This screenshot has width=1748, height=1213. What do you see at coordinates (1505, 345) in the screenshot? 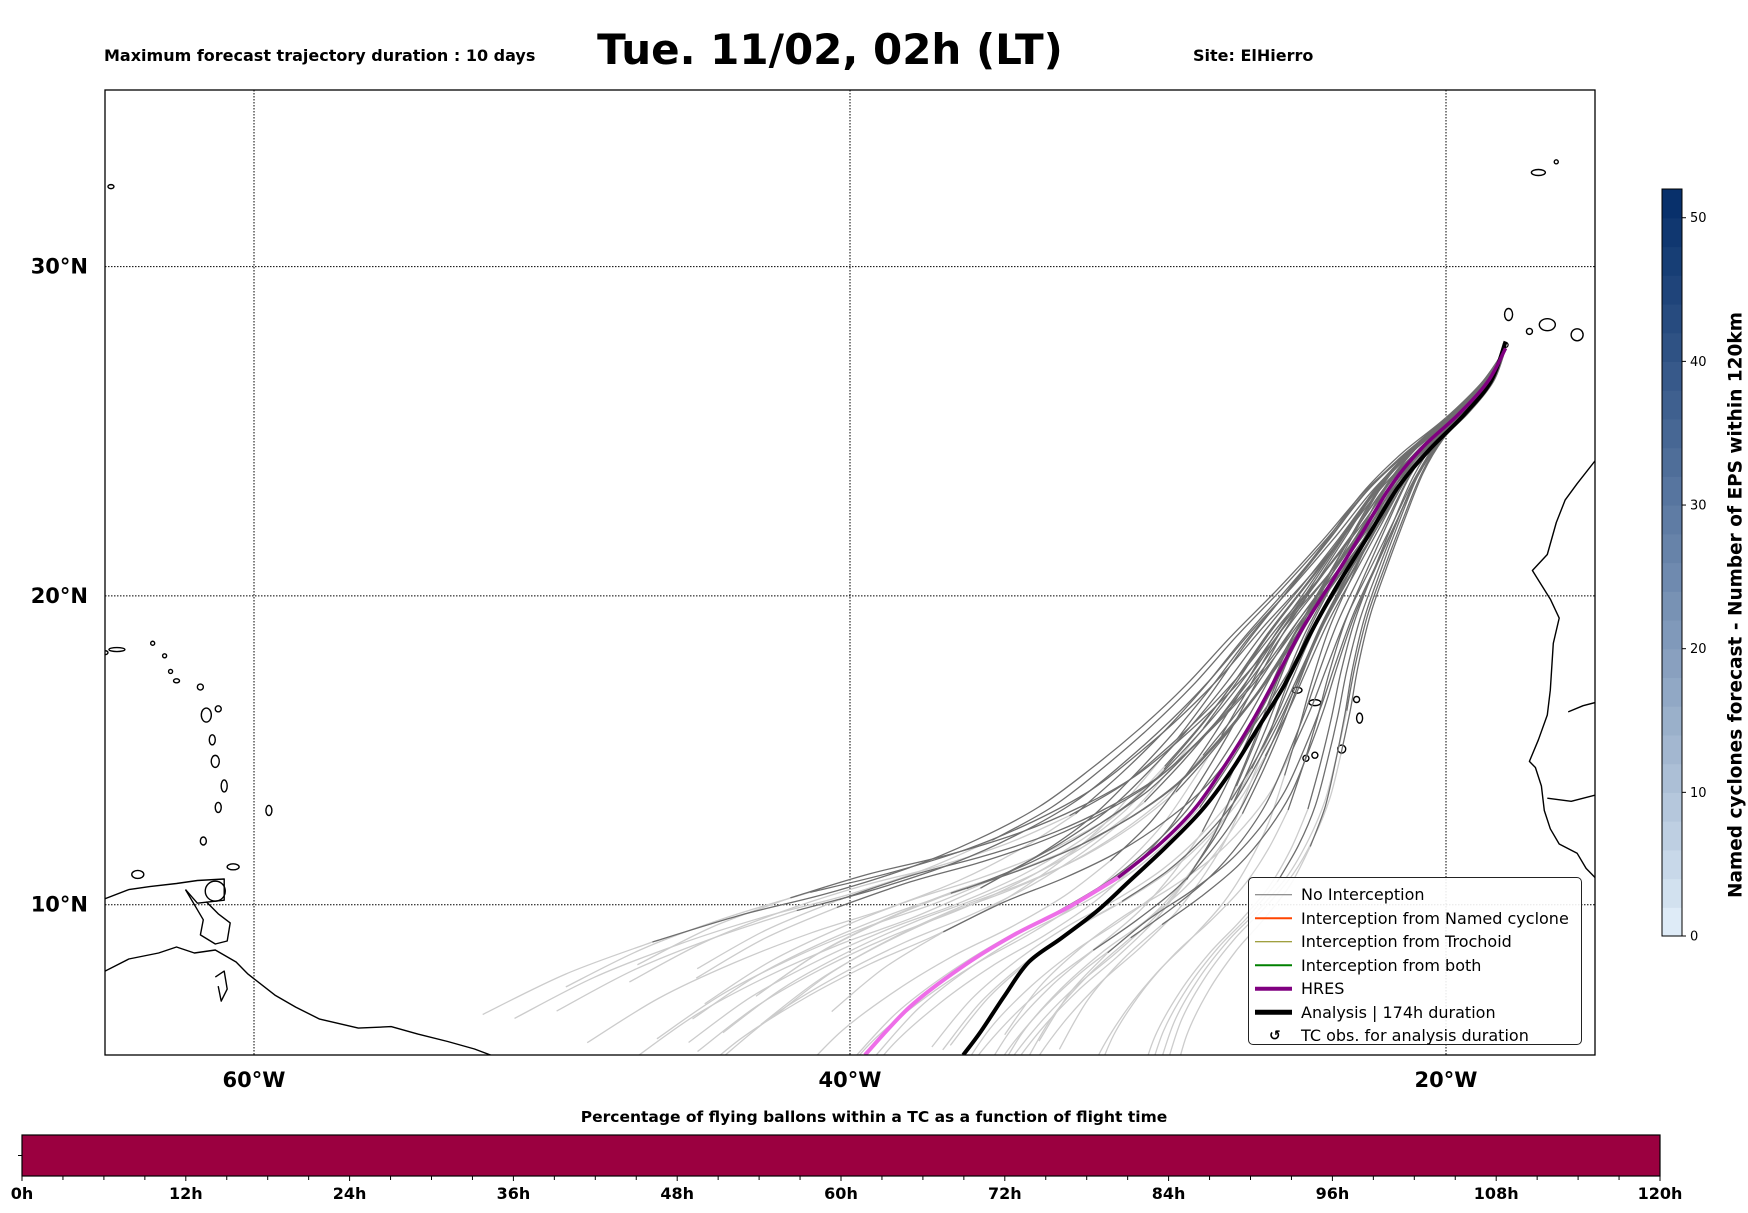
I see `launch-site-marker` at bounding box center [1505, 345].